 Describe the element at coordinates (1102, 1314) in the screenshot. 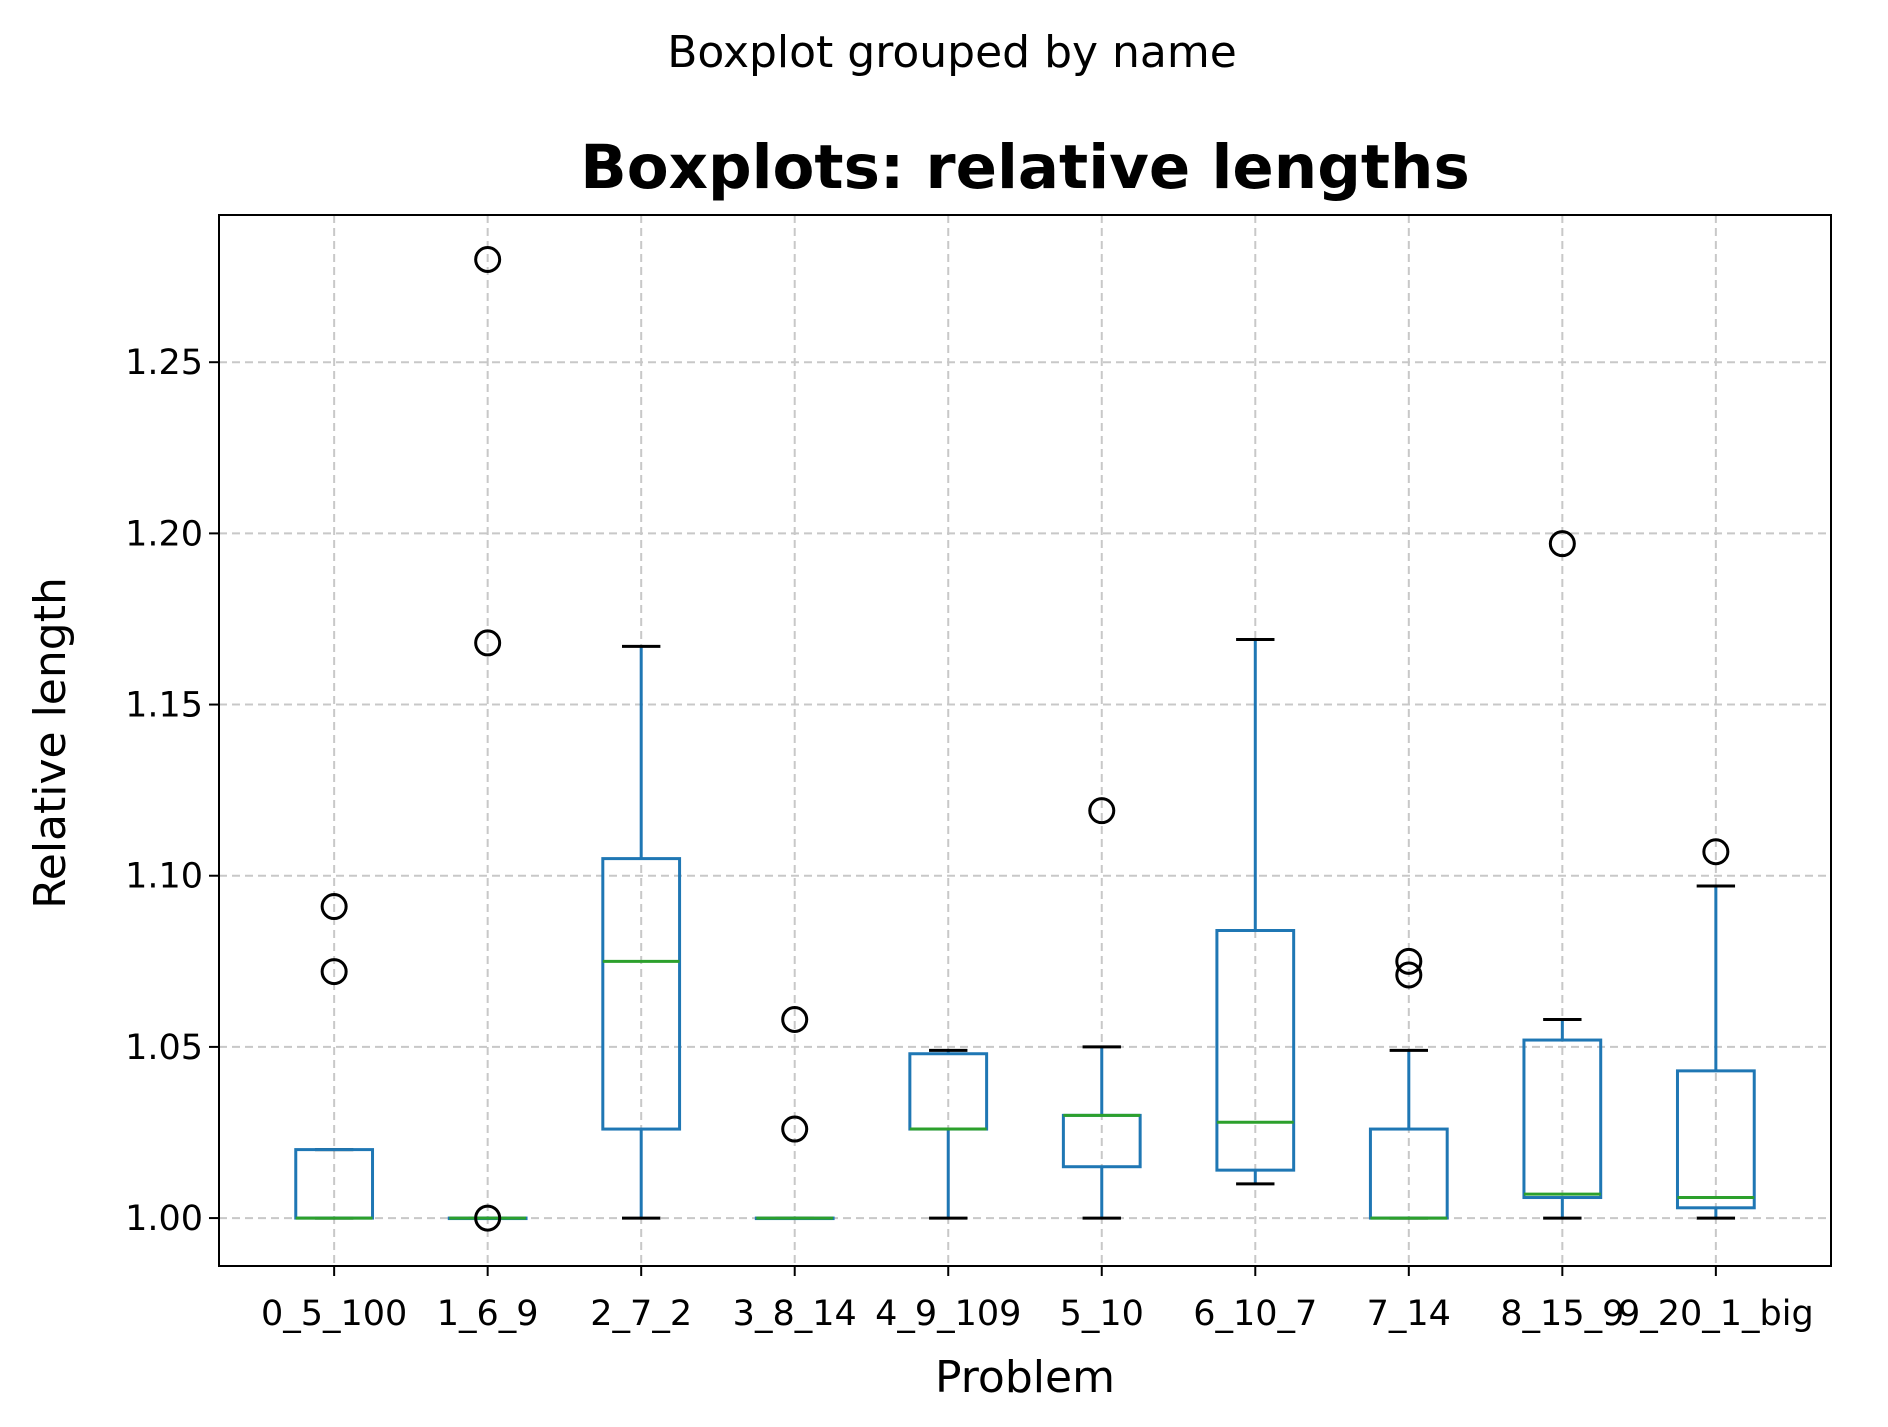

I see `x-tick-label: 5_10` at that location.